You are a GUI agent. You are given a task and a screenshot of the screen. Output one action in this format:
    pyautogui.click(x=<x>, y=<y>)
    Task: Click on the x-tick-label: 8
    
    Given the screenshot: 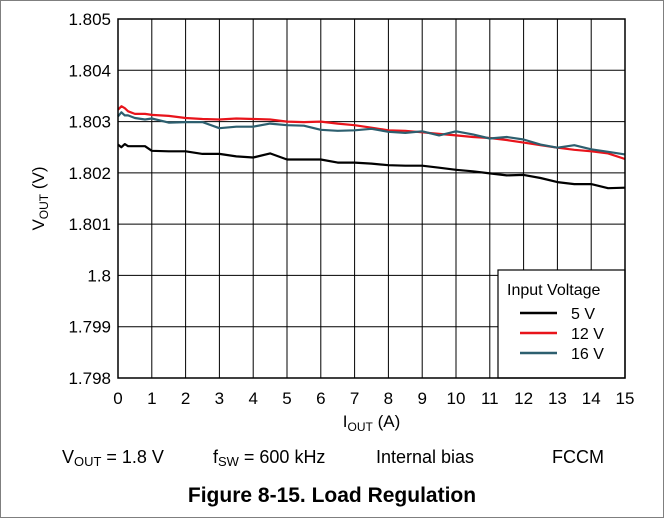 What is the action you would take?
    pyautogui.click(x=388, y=398)
    